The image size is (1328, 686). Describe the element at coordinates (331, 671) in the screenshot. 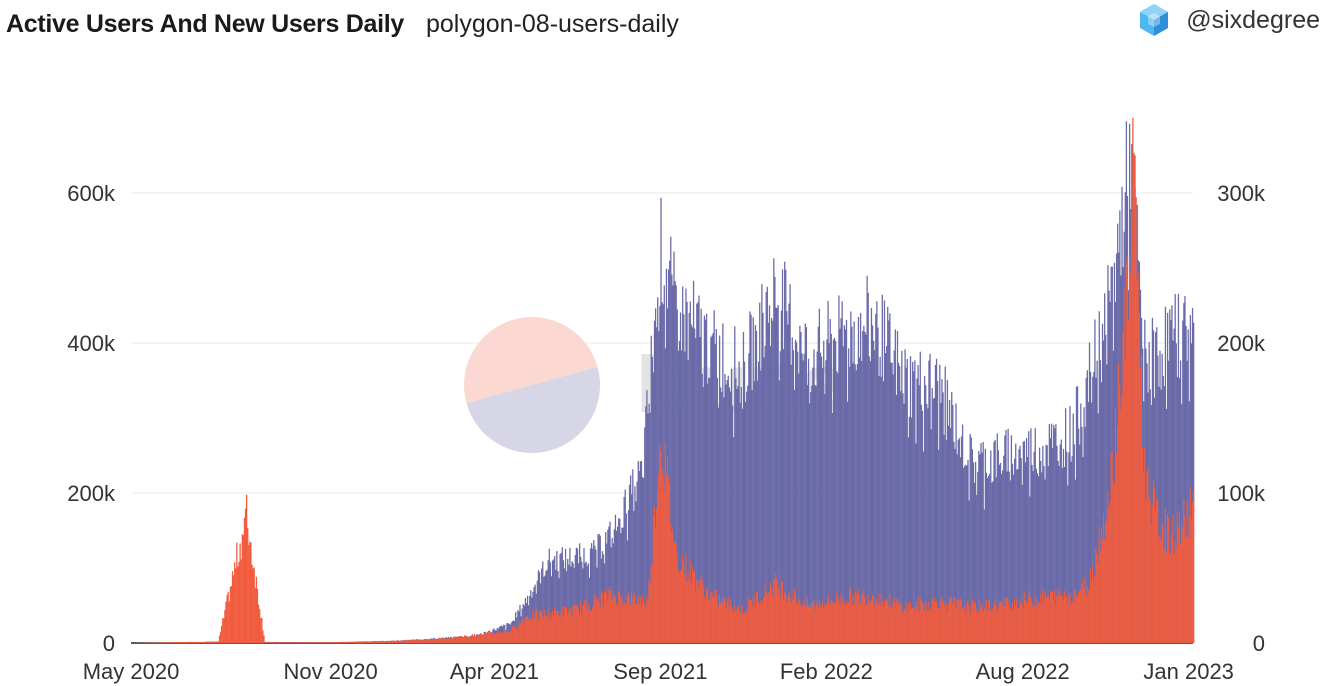

I see `x-tick-label: Nov 2020` at that location.